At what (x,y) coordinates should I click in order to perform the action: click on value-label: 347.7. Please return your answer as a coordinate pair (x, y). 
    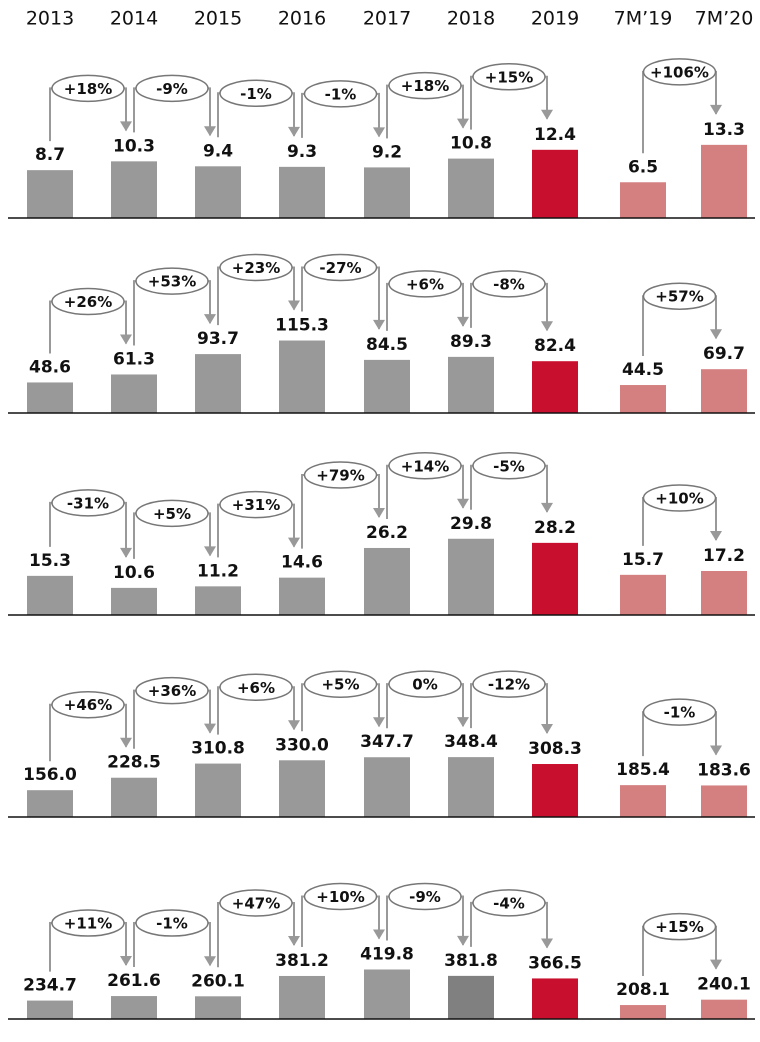
    Looking at the image, I should click on (387, 742).